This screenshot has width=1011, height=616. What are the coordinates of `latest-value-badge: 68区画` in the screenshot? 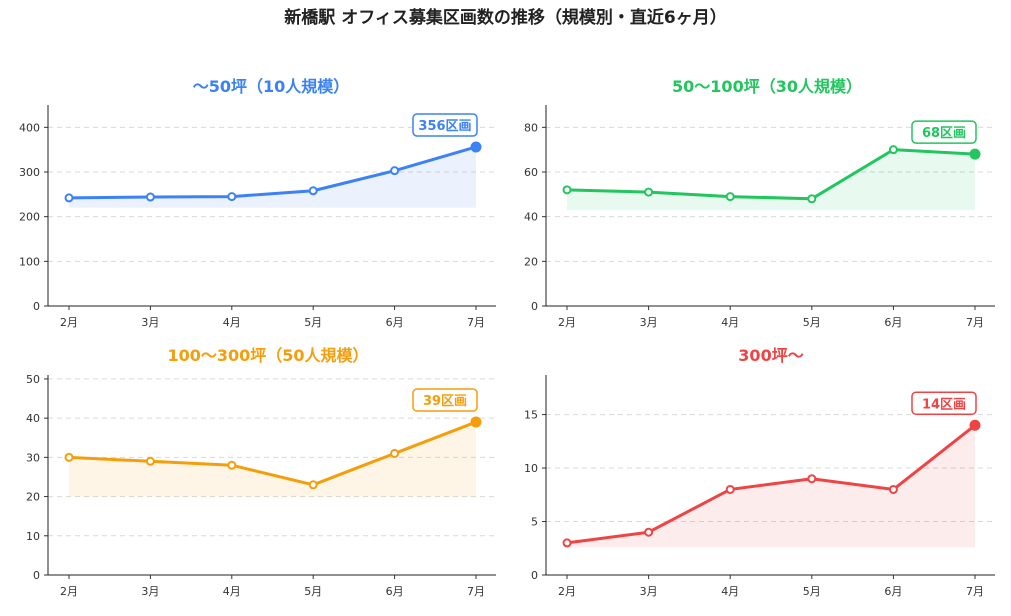 It's located at (944, 132).